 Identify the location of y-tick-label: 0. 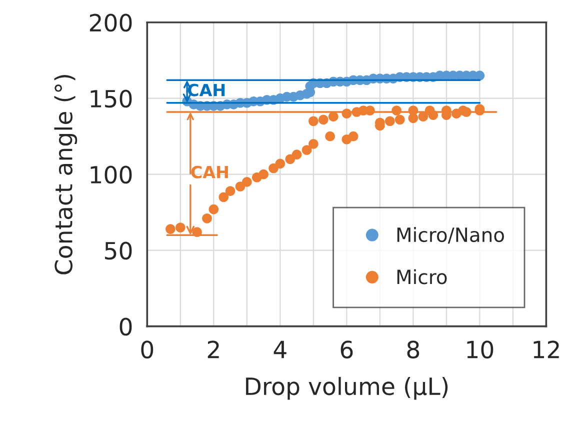
(126, 327).